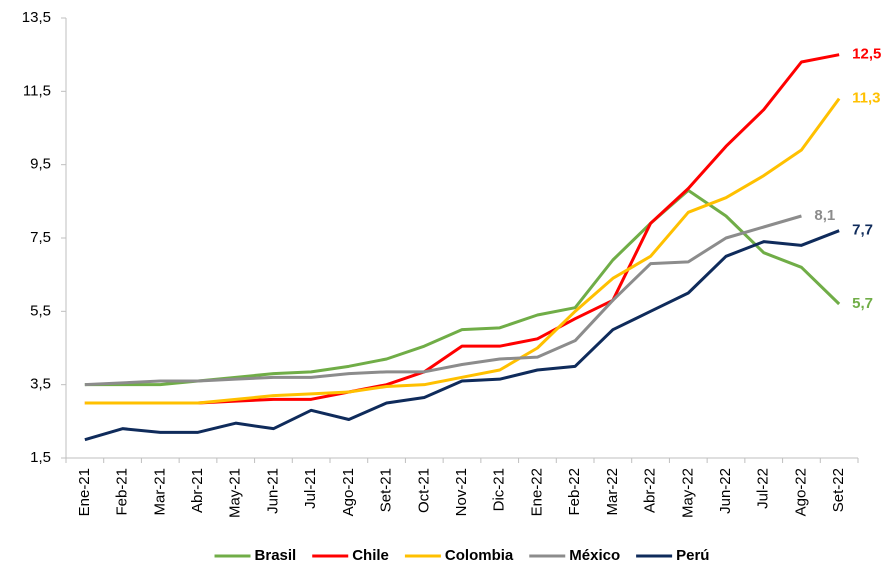 The height and width of the screenshot is (576, 889). I want to click on x-tick-label: Abr-22, so click(650, 490).